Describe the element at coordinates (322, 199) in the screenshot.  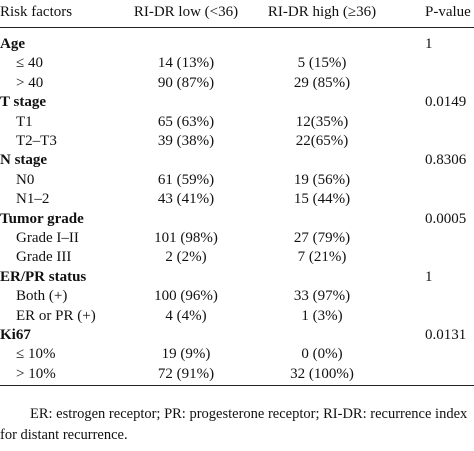
I see `cell-high: 15 (44%)` at that location.